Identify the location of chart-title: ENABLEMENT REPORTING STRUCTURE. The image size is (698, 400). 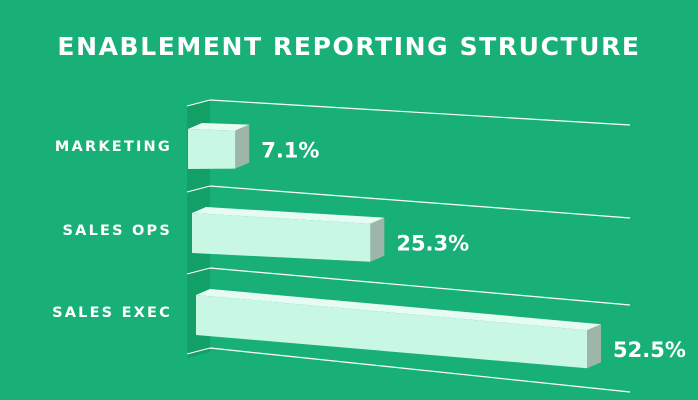
(349, 46).